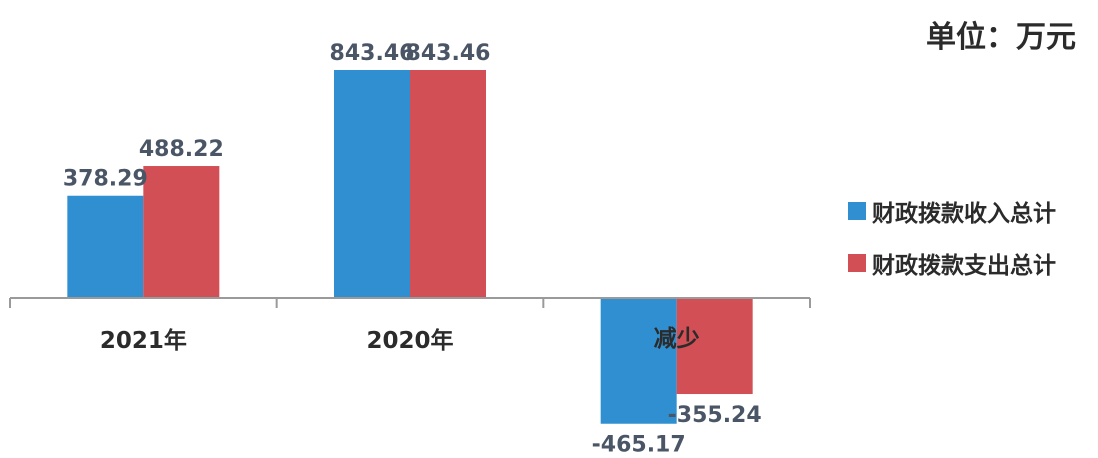 The width and height of the screenshot is (1098, 458). What do you see at coordinates (715, 415) in the screenshot?
I see `data-label-expense-2: -355.24` at bounding box center [715, 415].